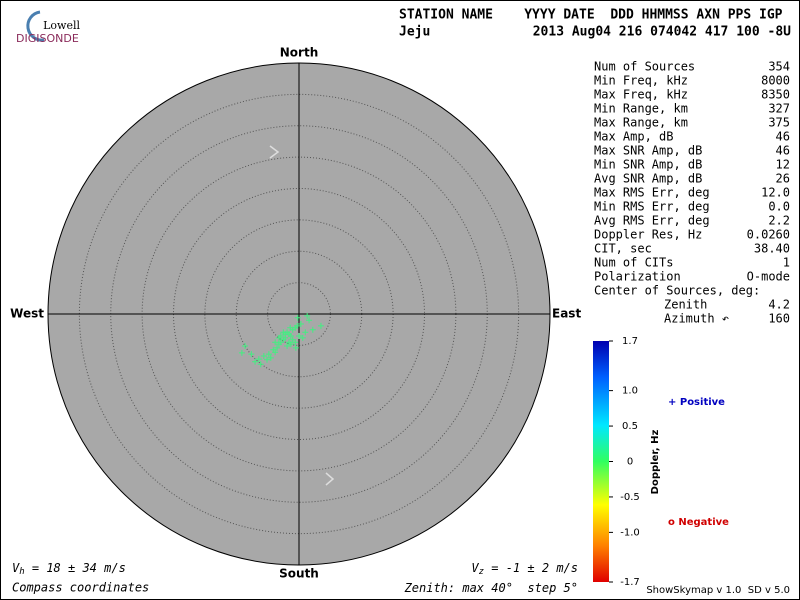 The image size is (800, 600). What do you see at coordinates (630, 391) in the screenshot?
I see `colorbar-tick-label: 1.0` at bounding box center [630, 391].